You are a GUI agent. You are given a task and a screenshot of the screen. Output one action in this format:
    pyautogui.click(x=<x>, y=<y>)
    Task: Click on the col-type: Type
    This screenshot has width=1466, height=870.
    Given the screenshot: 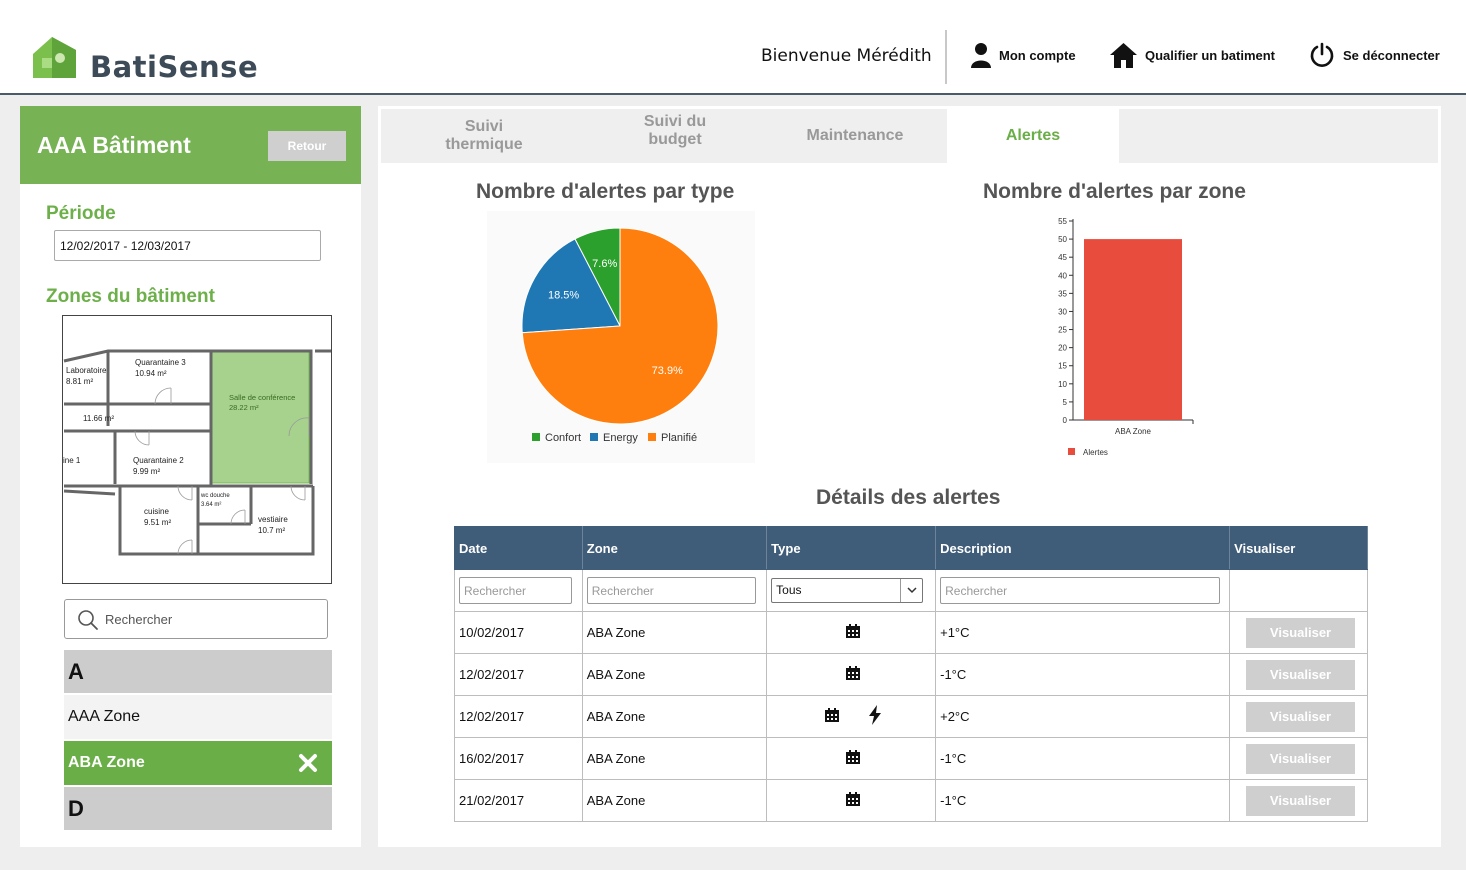 What is the action you would take?
    pyautogui.click(x=851, y=548)
    